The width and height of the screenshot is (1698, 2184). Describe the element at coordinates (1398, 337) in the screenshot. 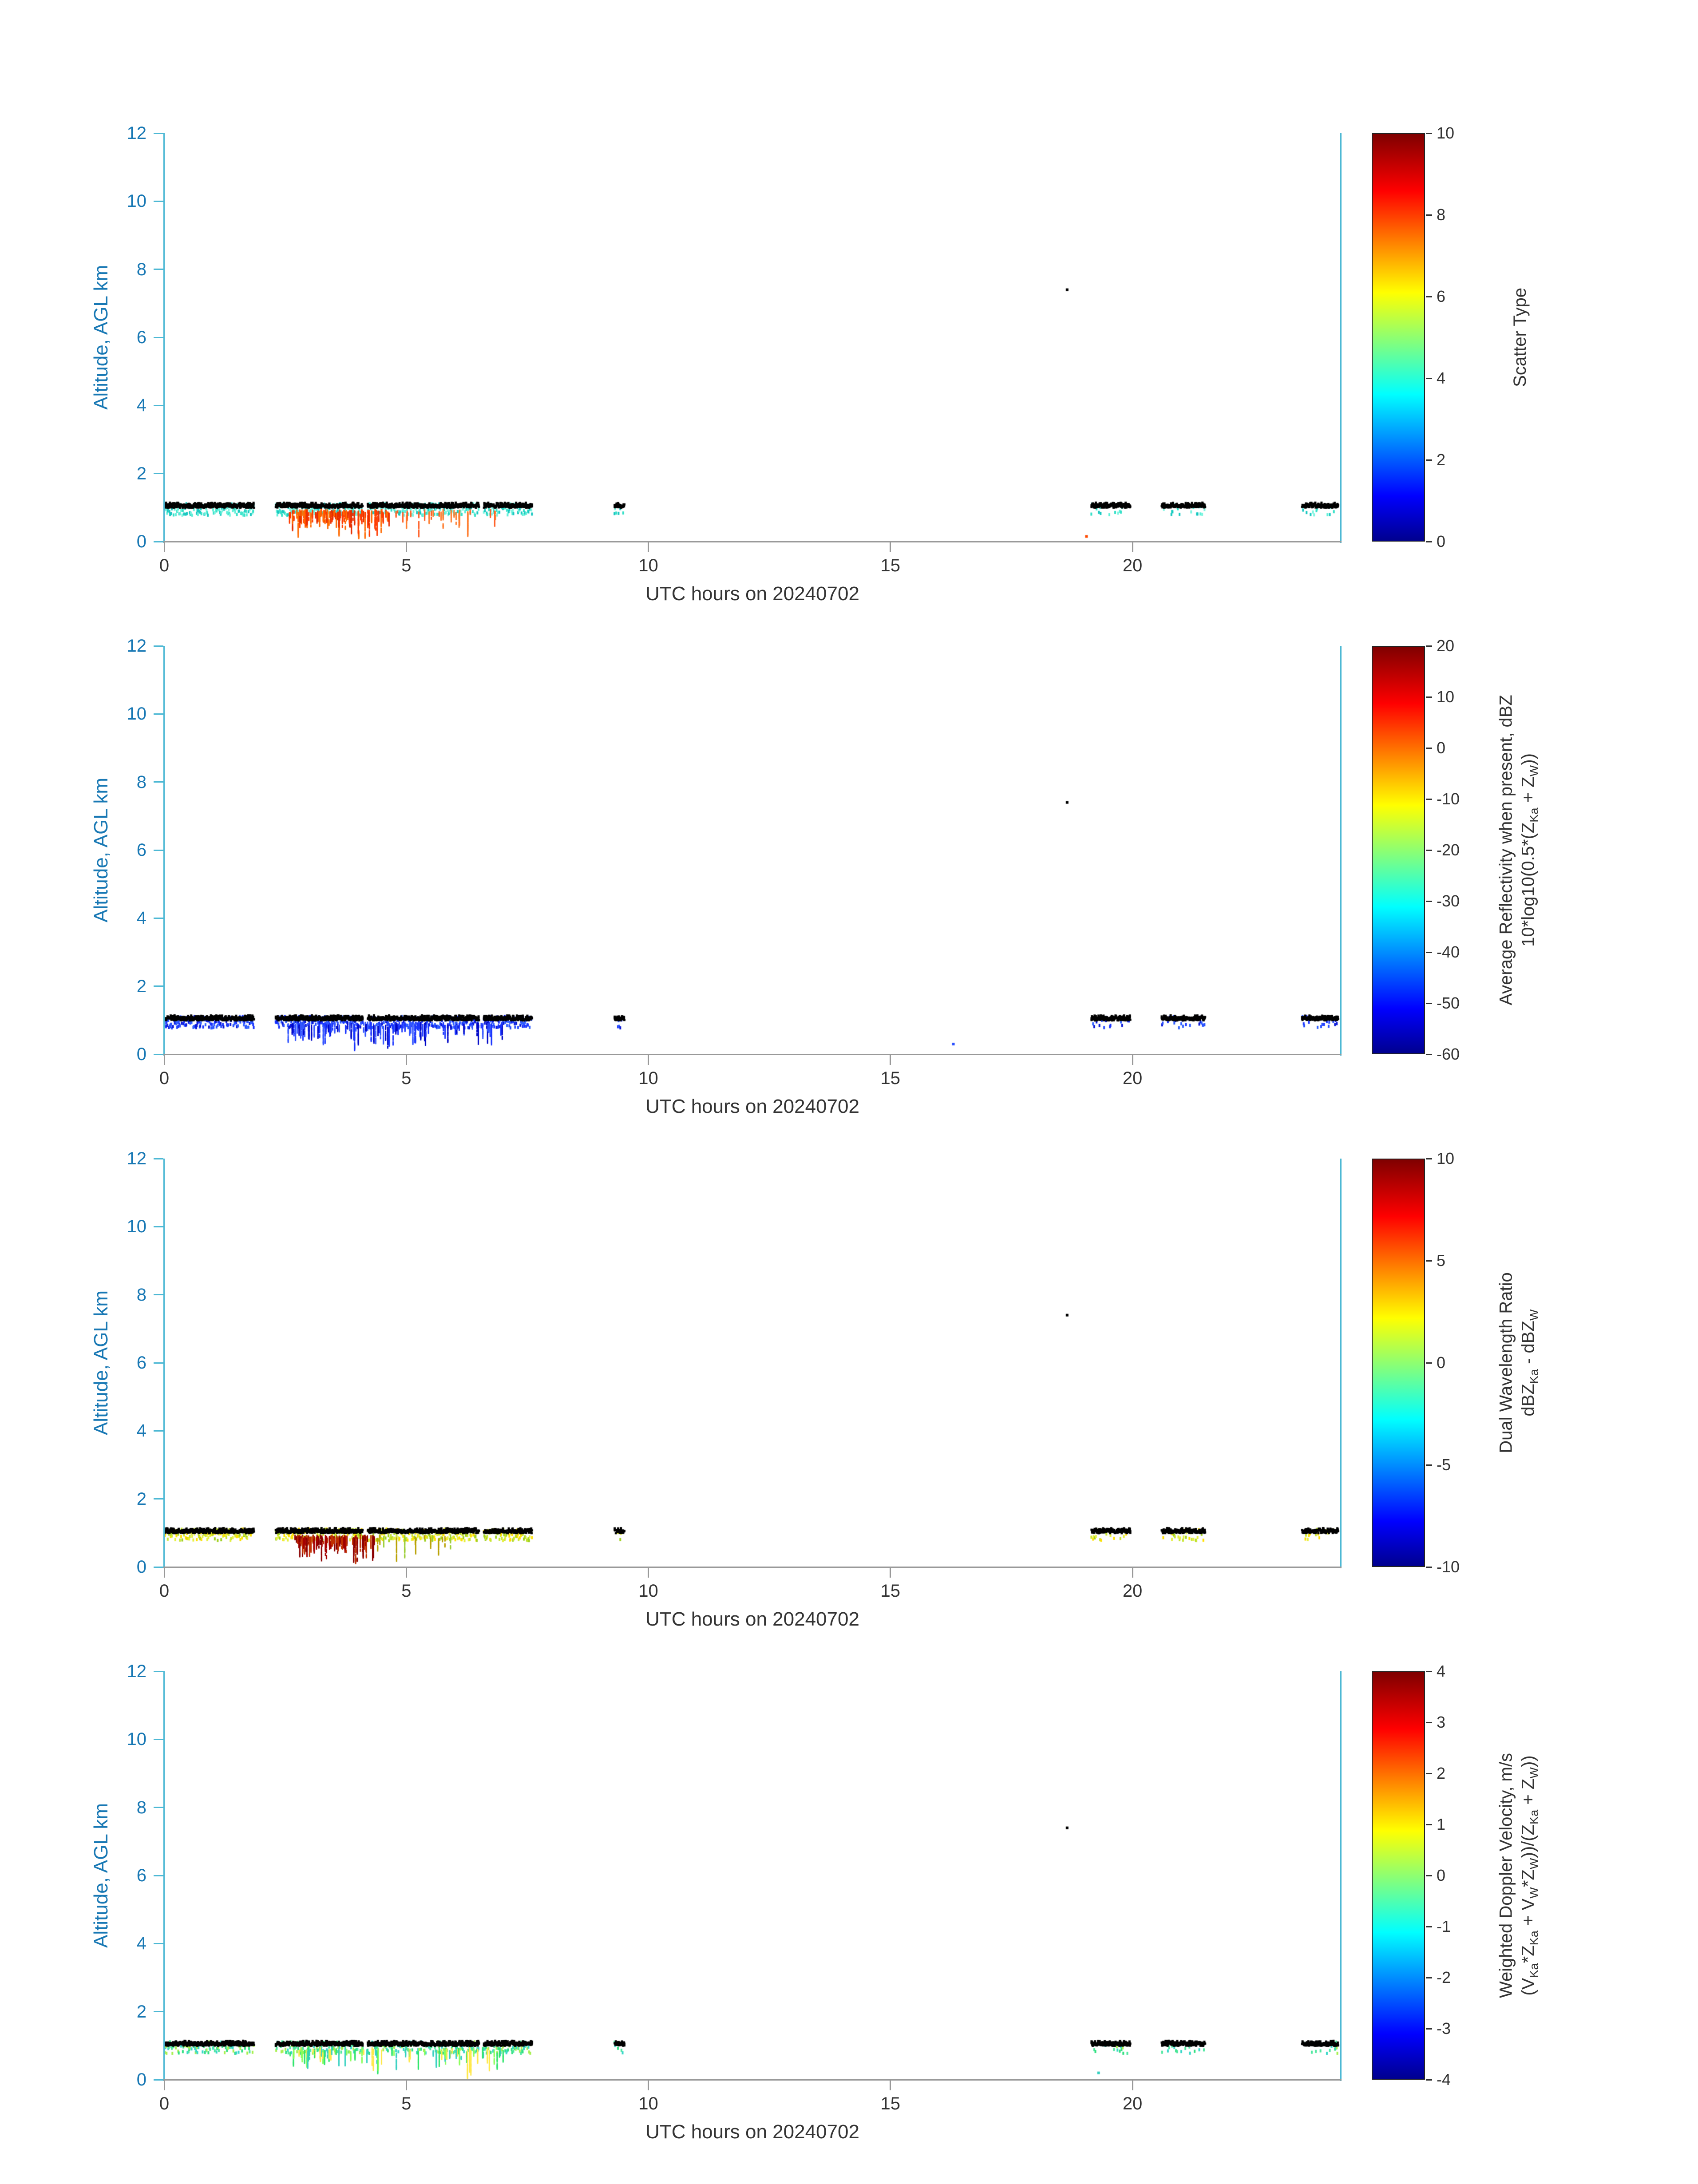

I see `colorbar-gradient` at that location.